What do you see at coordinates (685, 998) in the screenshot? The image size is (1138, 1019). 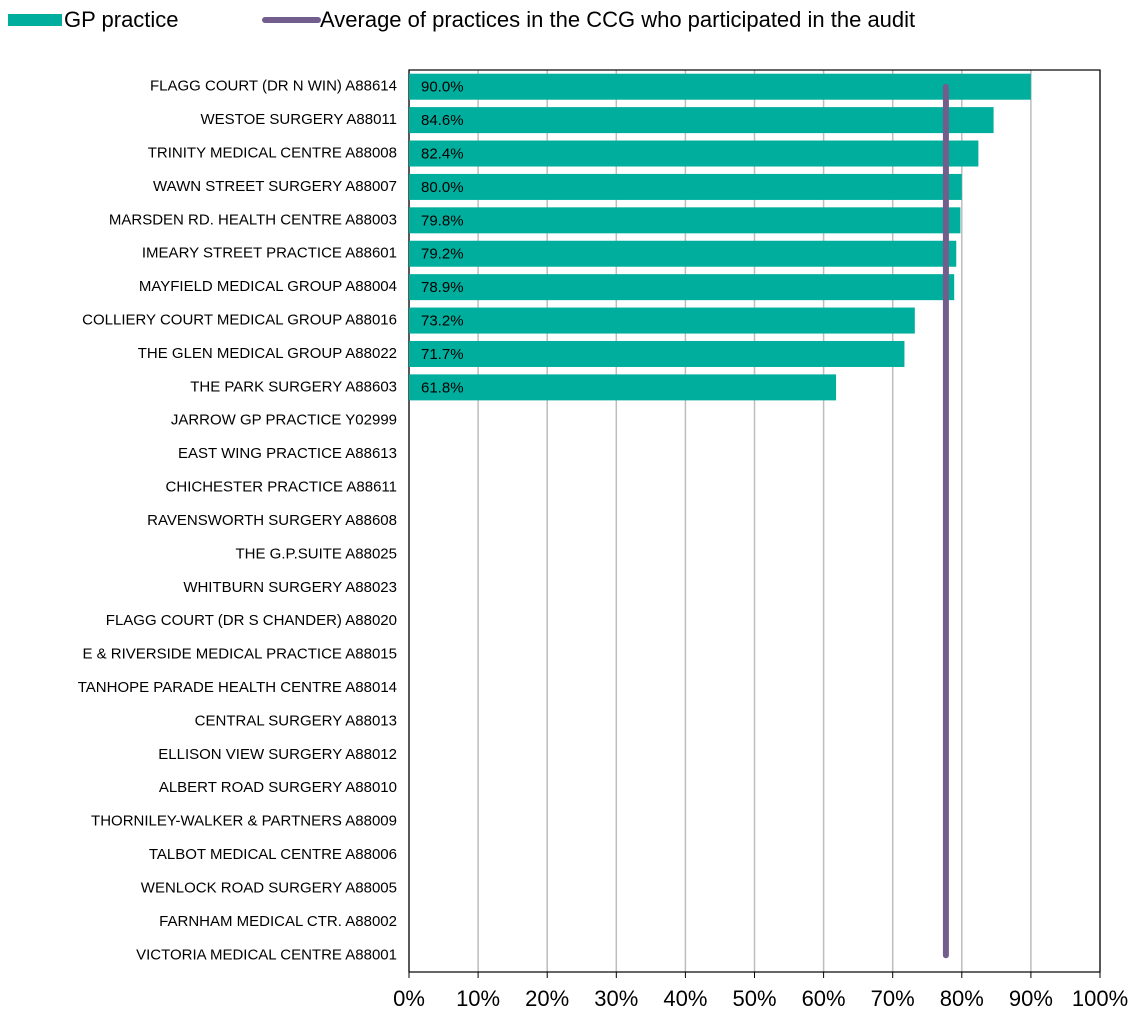 I see `x-tick-label: 40%` at bounding box center [685, 998].